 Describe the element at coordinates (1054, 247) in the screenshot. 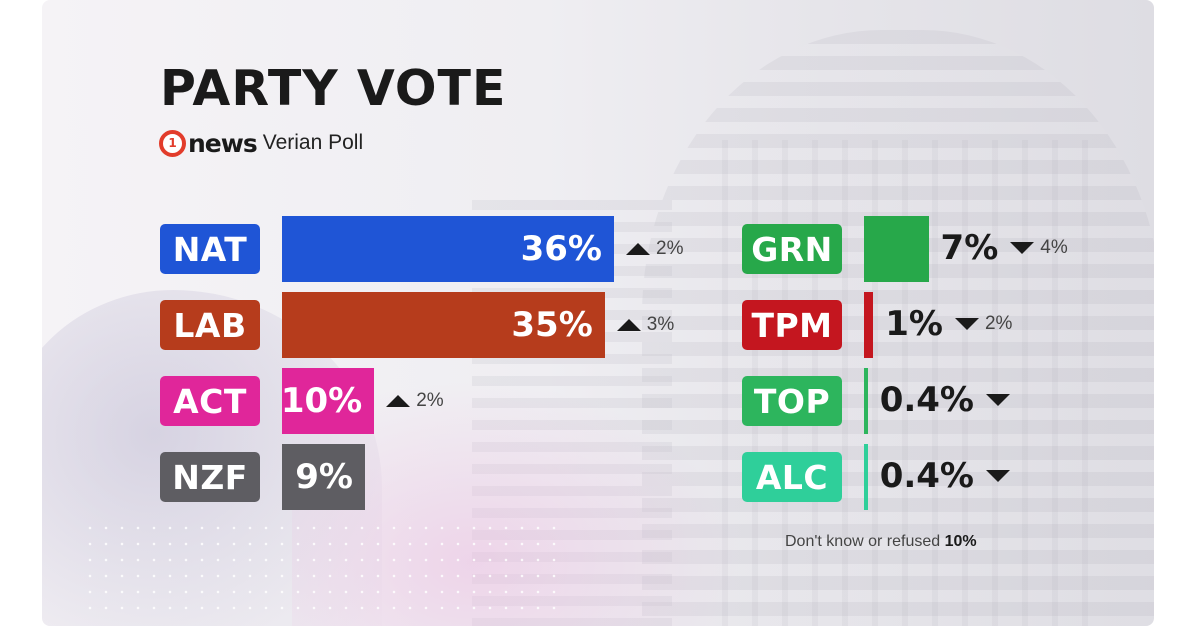

I see `change-label-grn: 4%` at that location.